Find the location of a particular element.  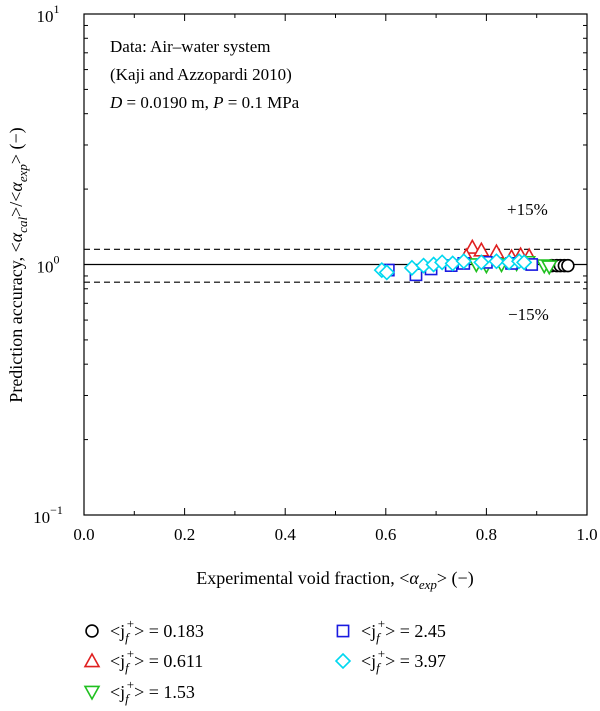

y-axis-title: Prediction accuracy, <αcal>/<αexp> (−) is located at coordinates (18, 264).